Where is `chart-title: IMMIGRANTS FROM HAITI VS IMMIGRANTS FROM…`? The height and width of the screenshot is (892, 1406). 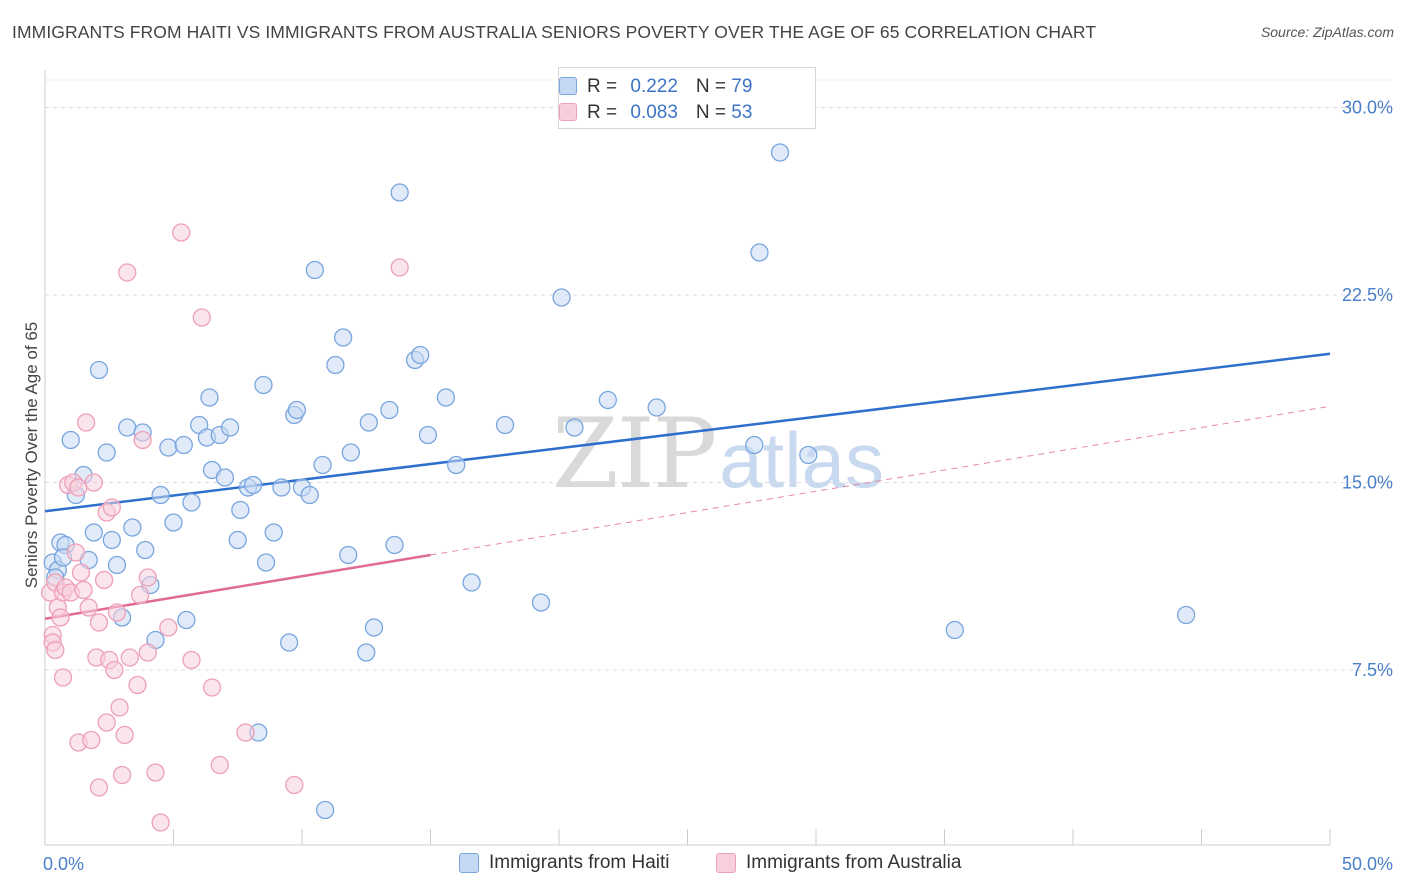
chart-title: IMMIGRANTS FROM HAITI VS IMMIGRANTS FROM… is located at coordinates (554, 32).